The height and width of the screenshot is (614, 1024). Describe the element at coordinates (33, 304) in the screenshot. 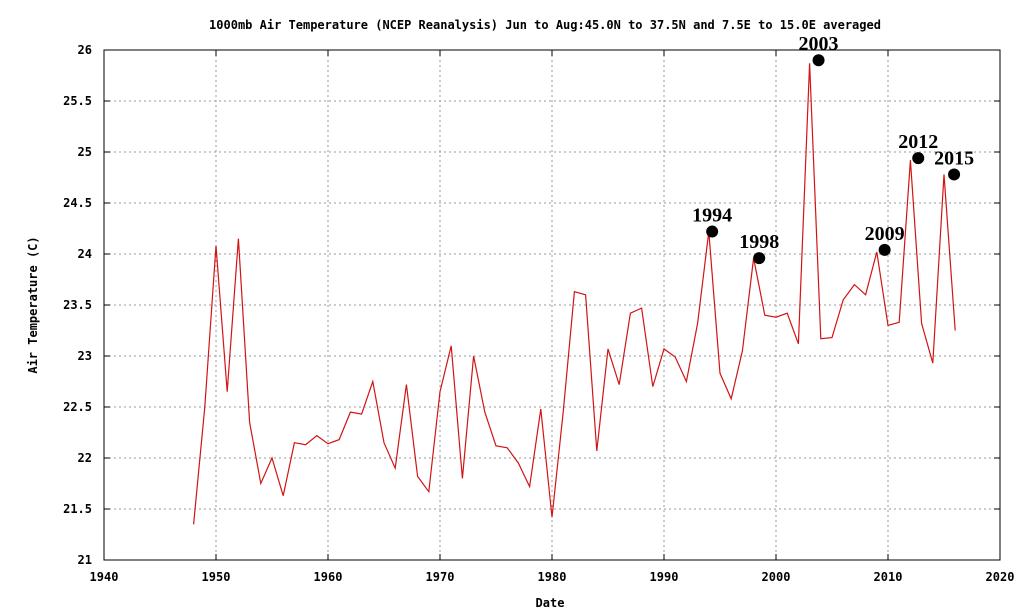

I see `y-axis-label: Air Temperature (C)` at that location.